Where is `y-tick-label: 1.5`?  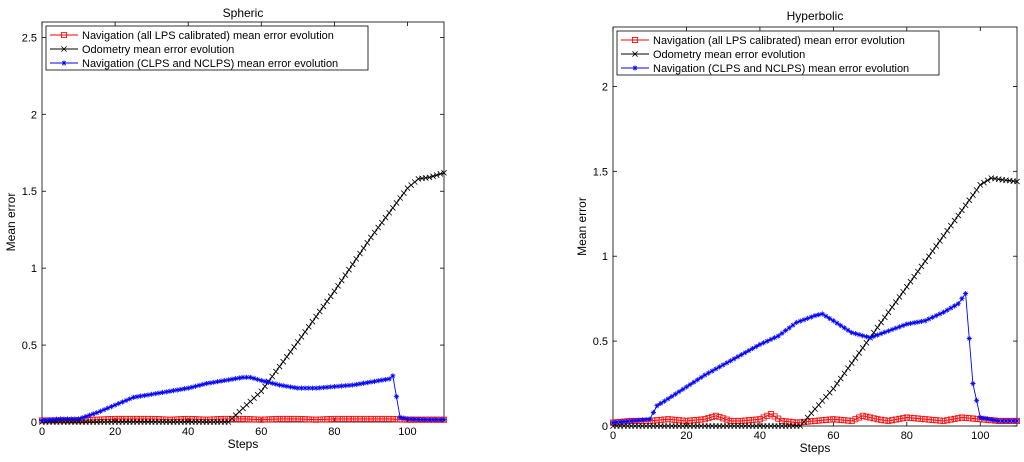
y-tick-label: 1.5 is located at coordinates (29, 192).